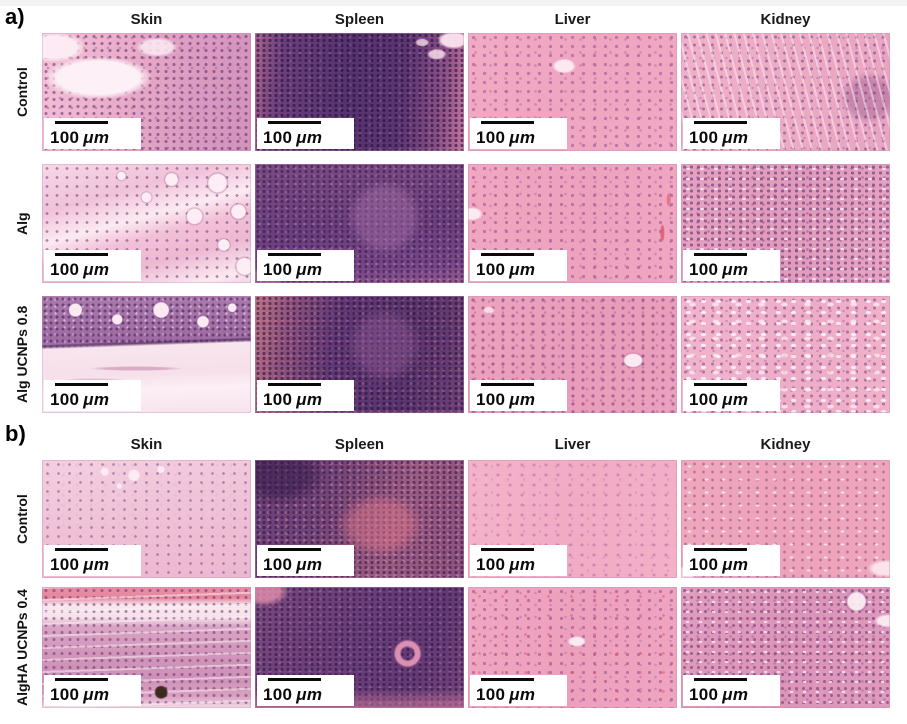  What do you see at coordinates (785, 519) in the screenshot?
I see `micrograph-b-control-kidney: 100 μm` at bounding box center [785, 519].